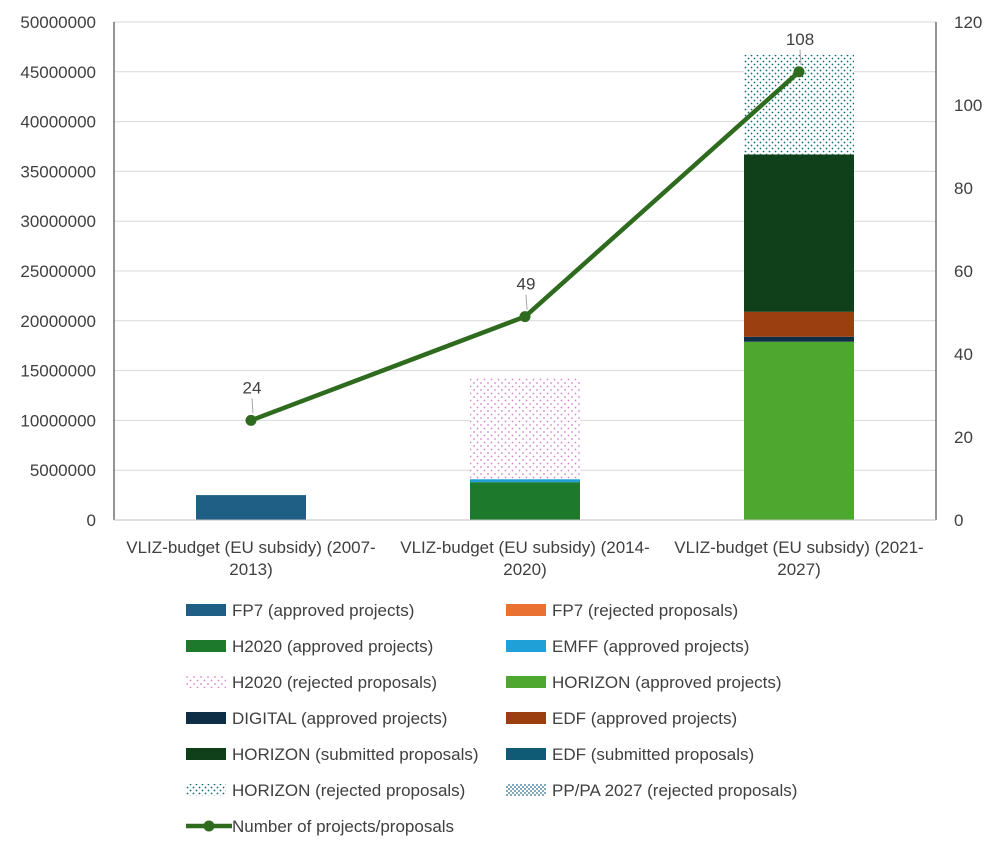 This screenshot has height=855, width=1000. What do you see at coordinates (674, 790) in the screenshot?
I see `legend-label: PP/PA 2027 (rejected proposals)` at bounding box center [674, 790].